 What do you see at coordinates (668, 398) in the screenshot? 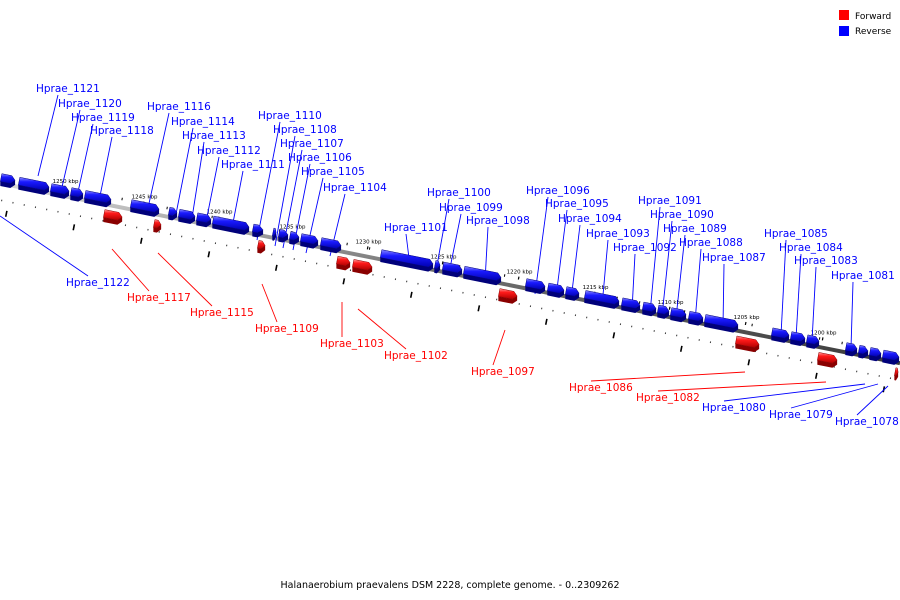
I see `gene-label: Hprae_1082` at bounding box center [668, 398].